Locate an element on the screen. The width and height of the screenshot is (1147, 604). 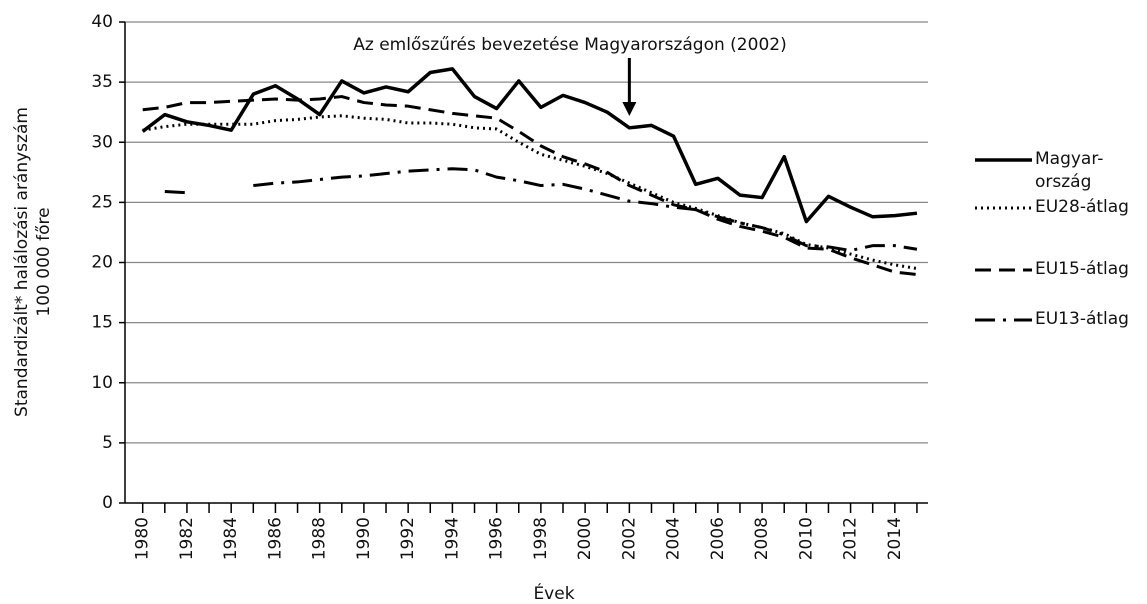
y-tick-label: 25 is located at coordinates (102, 202).